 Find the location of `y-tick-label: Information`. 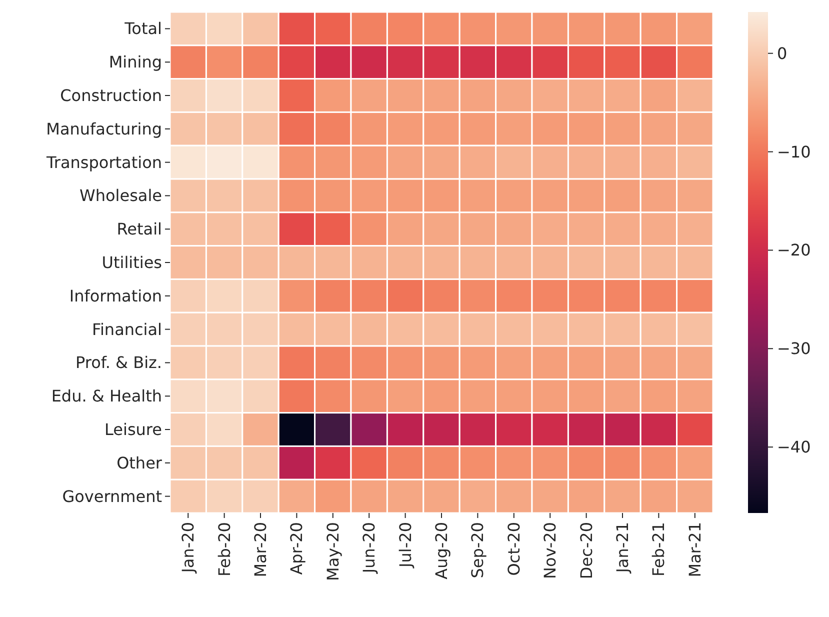

y-tick-label: Information is located at coordinates (115, 296).